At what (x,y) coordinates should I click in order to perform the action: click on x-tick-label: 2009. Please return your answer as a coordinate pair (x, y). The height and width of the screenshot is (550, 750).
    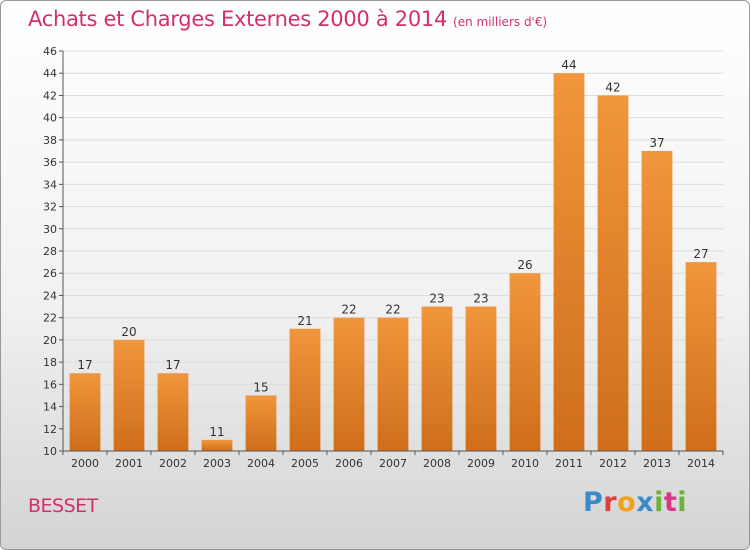
    Looking at the image, I should click on (481, 463).